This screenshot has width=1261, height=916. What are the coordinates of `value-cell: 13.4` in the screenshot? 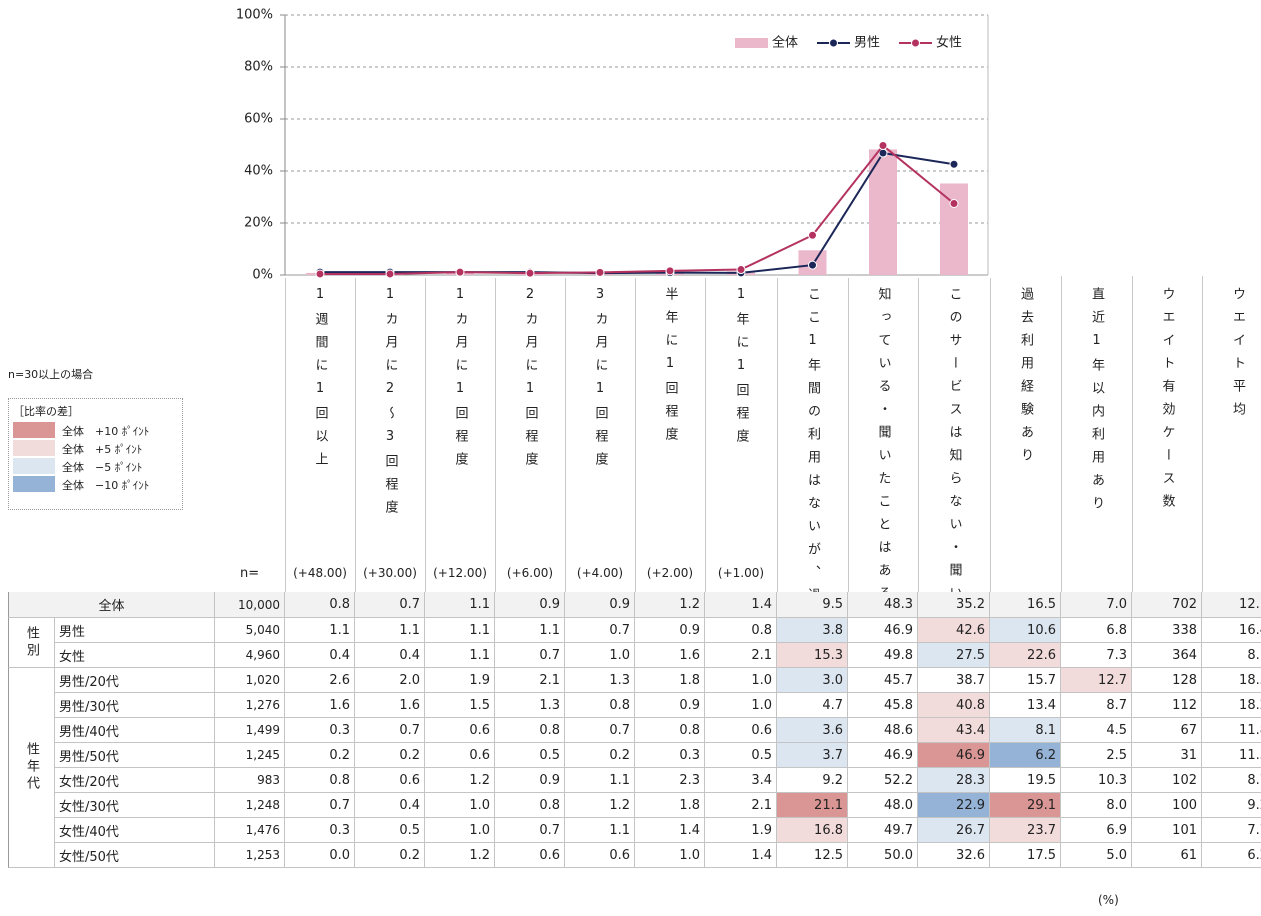 It's located at (1025, 705).